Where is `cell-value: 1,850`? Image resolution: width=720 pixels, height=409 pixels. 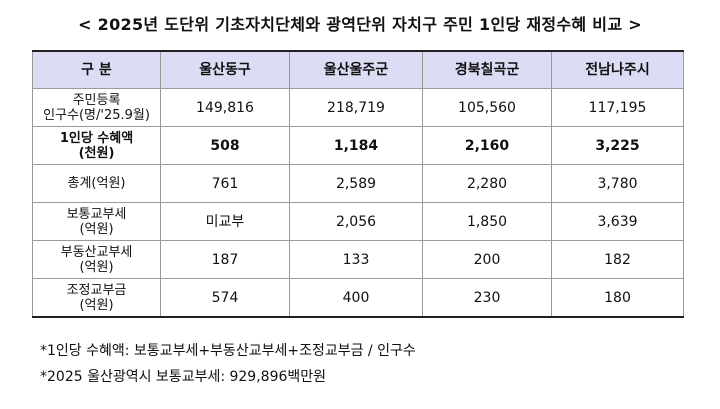
cell-value: 1,850 is located at coordinates (487, 221).